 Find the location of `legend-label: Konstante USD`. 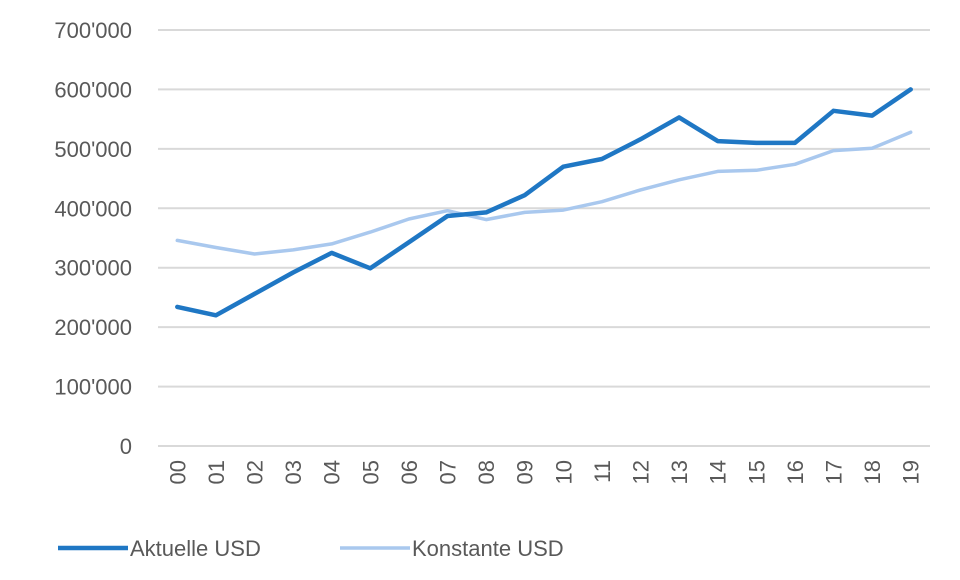

legend-label: Konstante USD is located at coordinates (488, 548).